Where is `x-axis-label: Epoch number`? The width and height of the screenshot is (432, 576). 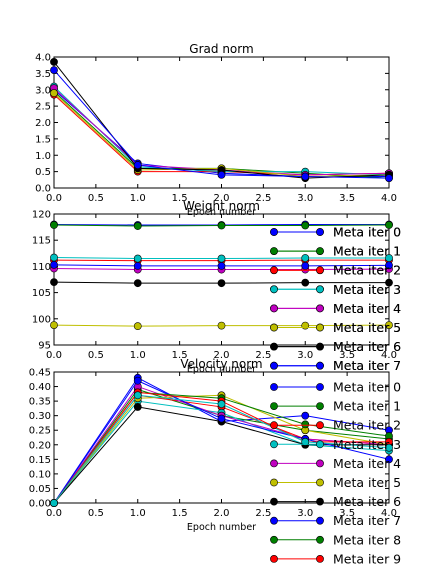 x-axis-label: Epoch number is located at coordinates (221, 369).